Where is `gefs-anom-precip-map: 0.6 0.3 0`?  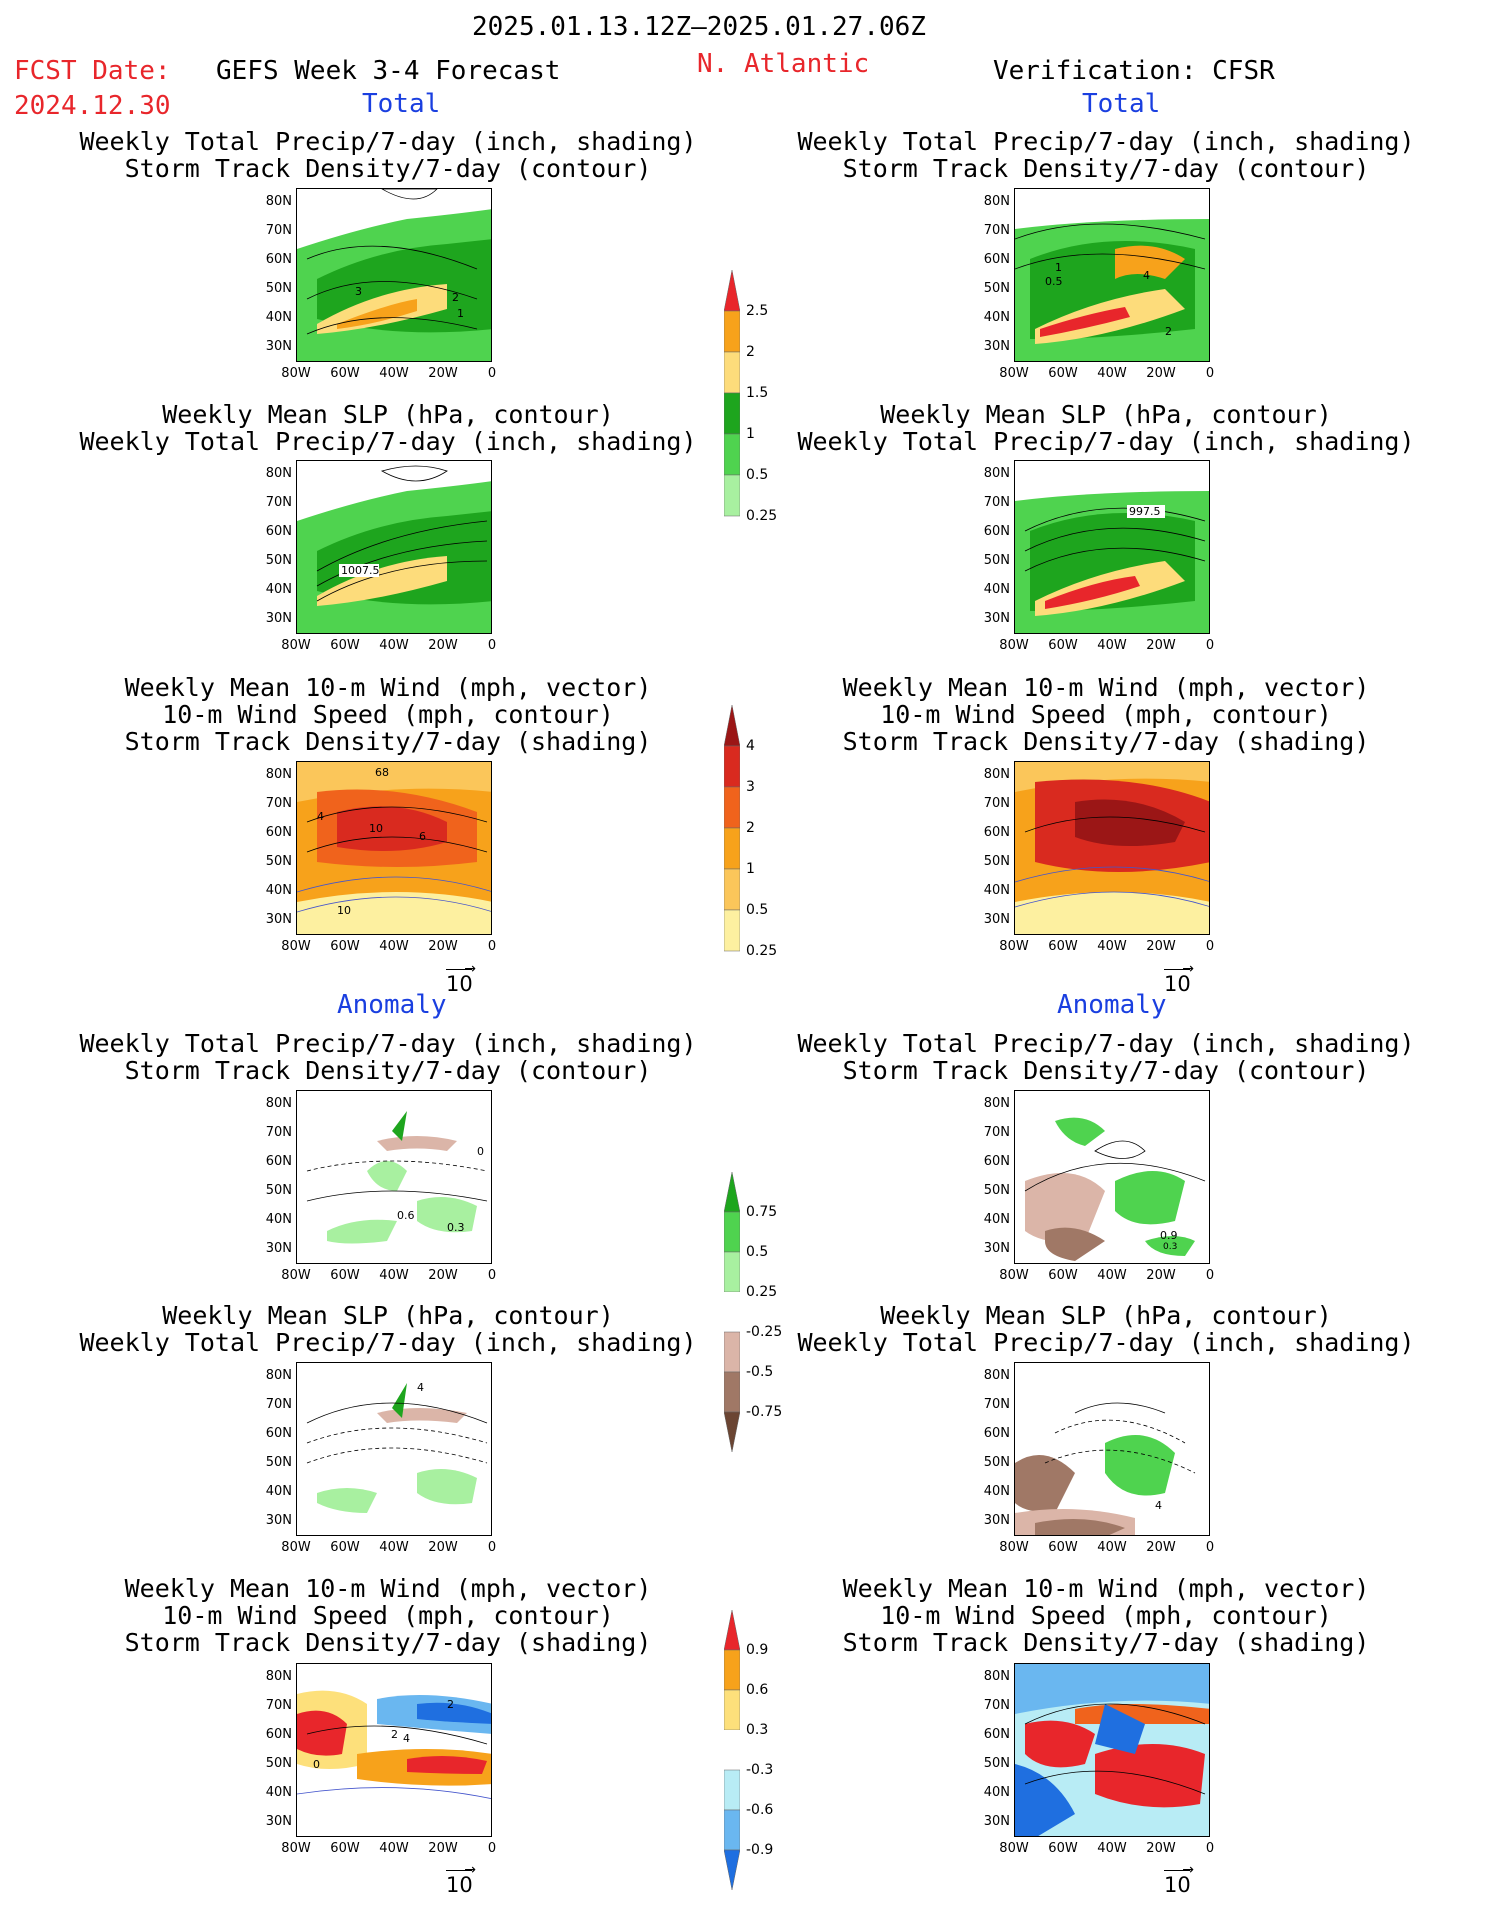
gefs-anom-precip-map: 0.6 0.3 0 is located at coordinates (394, 1177).